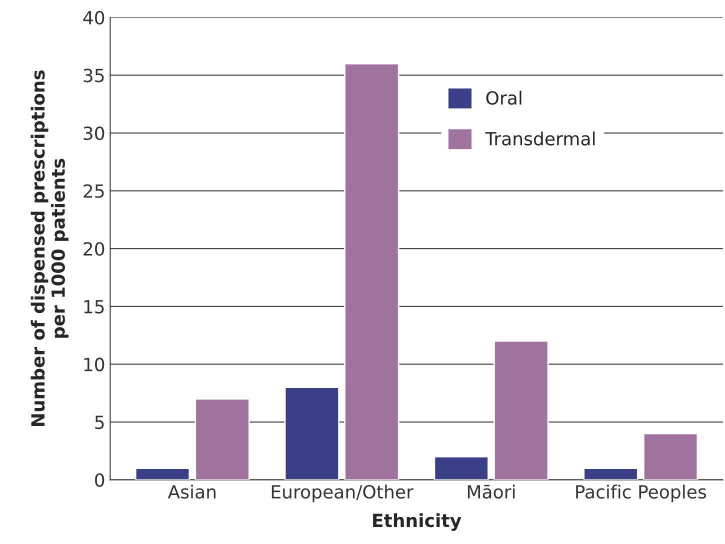 This screenshot has height=544, width=725. I want to click on y-tick-label: 15, so click(94, 307).